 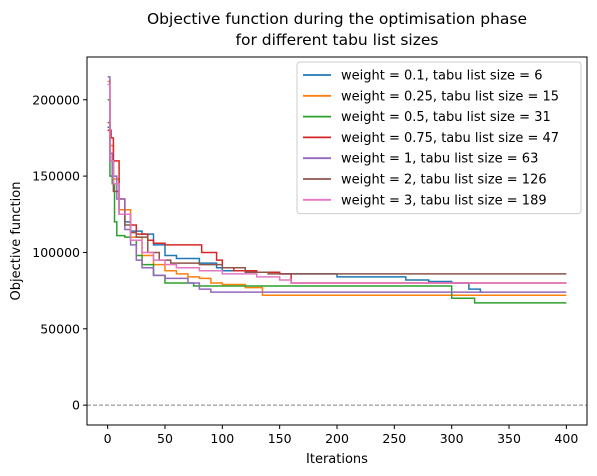 What do you see at coordinates (280, 438) in the screenshot?
I see `x-tick-label: 150` at bounding box center [280, 438].